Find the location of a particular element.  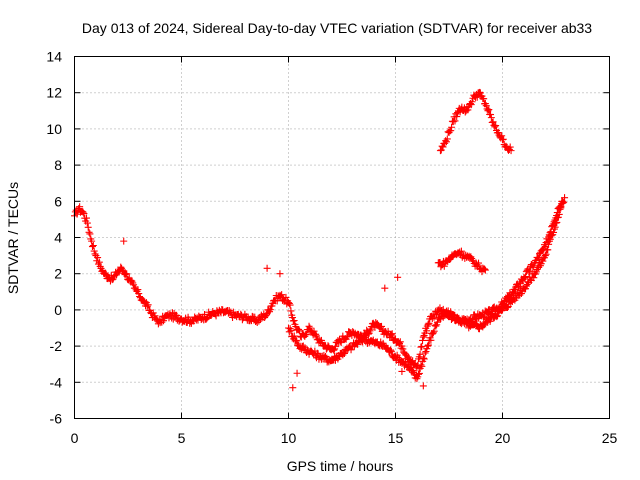

y-tick-label: 0 is located at coordinates (58, 310).